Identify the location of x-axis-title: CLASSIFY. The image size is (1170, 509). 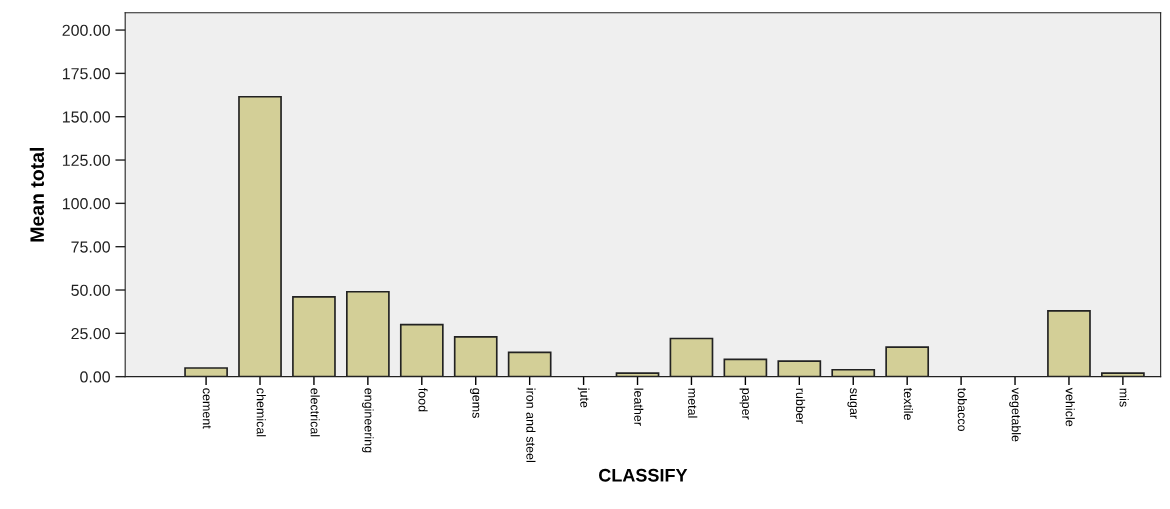
(643, 475).